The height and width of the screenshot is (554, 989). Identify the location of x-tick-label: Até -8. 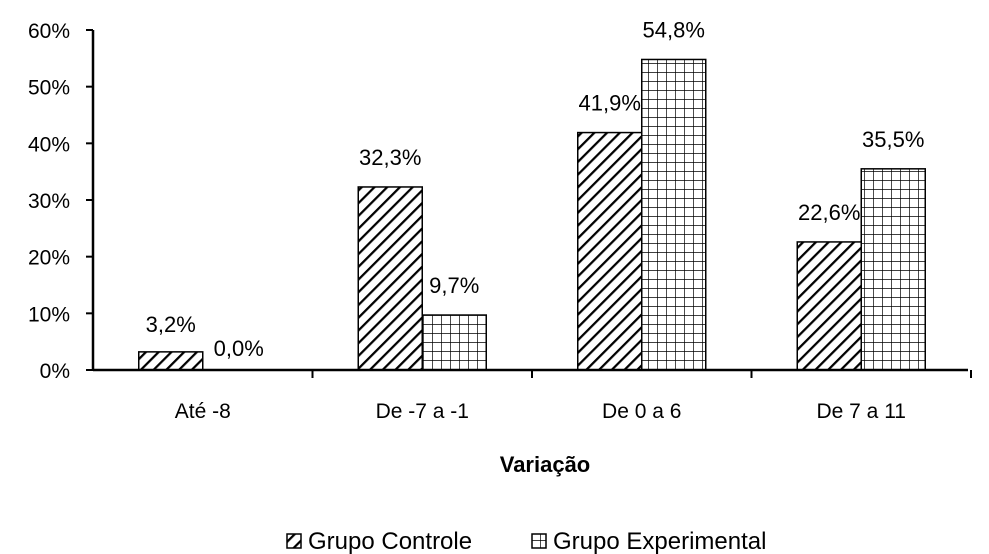
(203, 411).